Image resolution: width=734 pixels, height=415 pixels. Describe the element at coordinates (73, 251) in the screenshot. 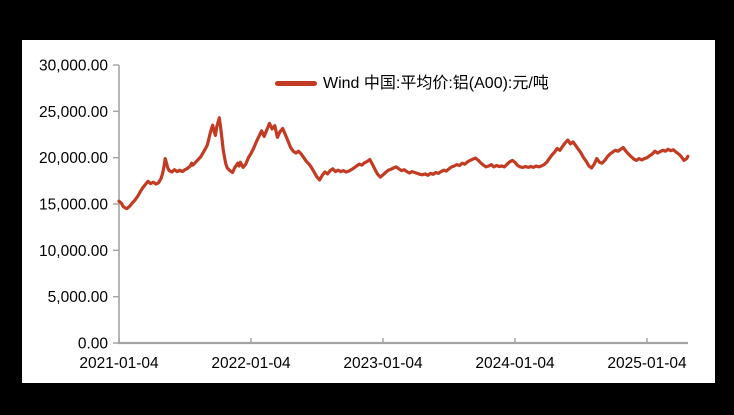

I see `y-tick-label: 10,000.00` at that location.